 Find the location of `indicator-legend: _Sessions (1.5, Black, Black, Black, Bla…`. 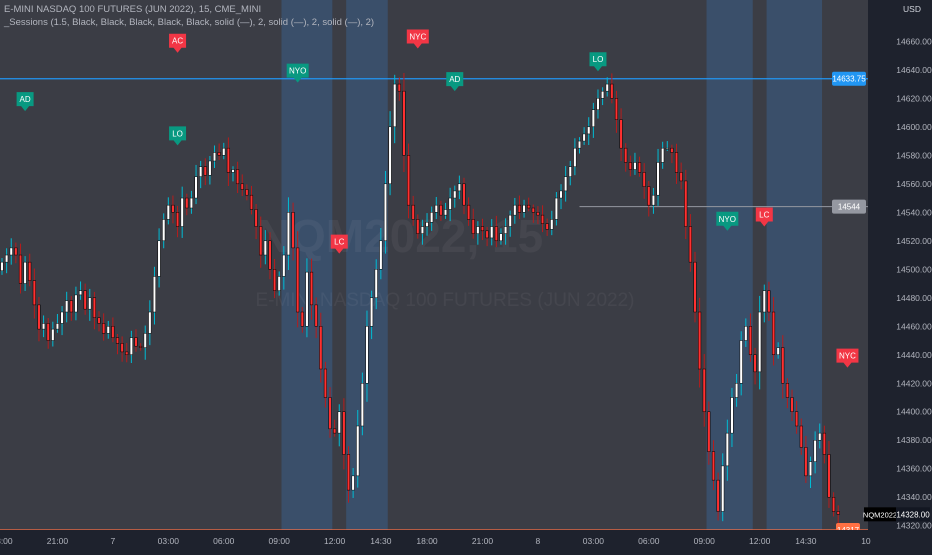

indicator-legend: _Sessions (1.5, Black, Black, Black, Bla… is located at coordinates (189, 22).